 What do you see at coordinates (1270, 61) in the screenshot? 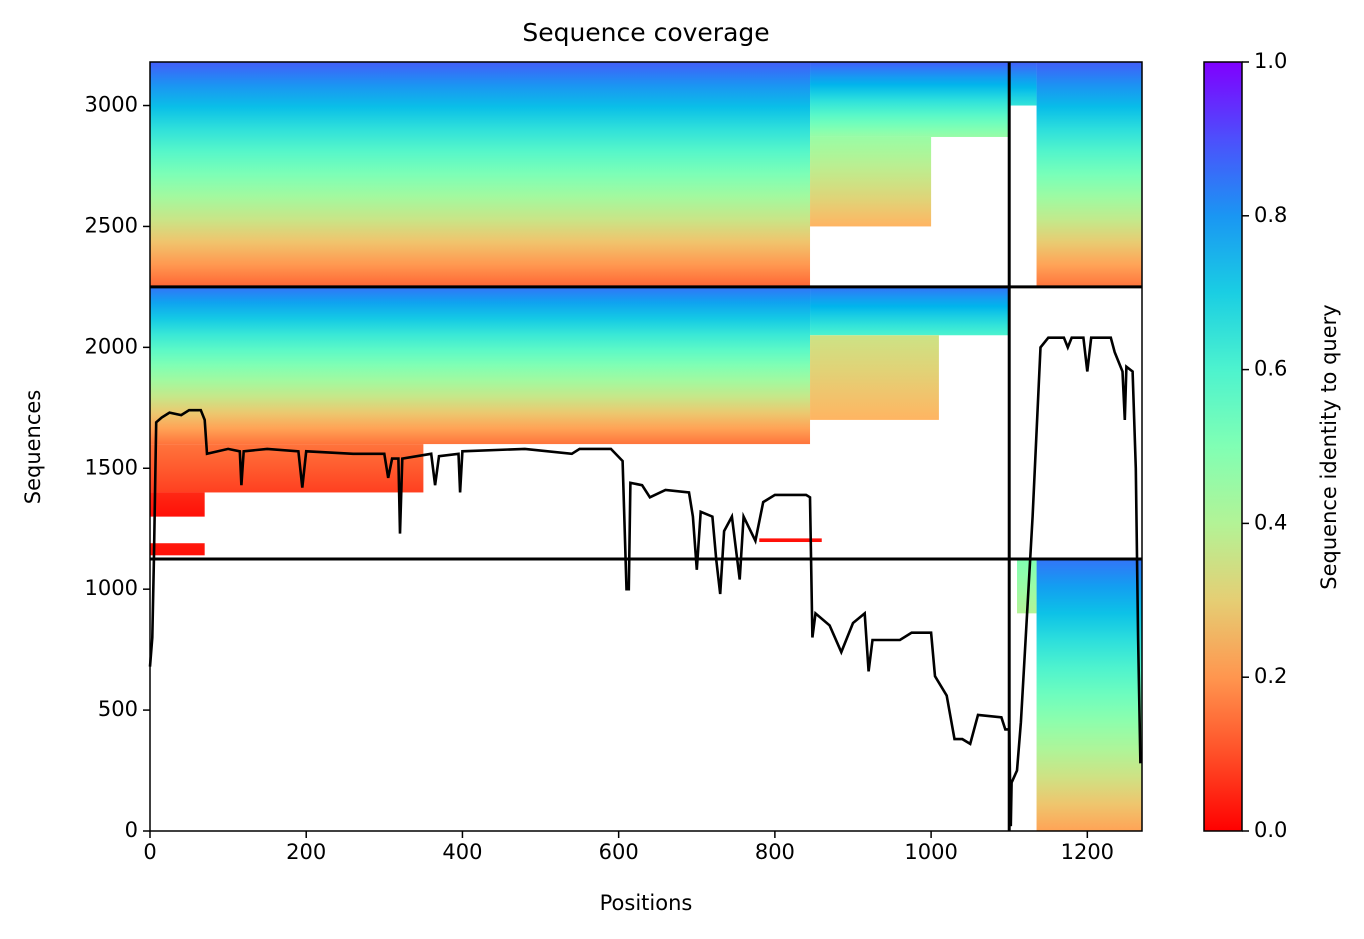
I see `colorbar-tick-label: 1.0` at bounding box center [1270, 61].